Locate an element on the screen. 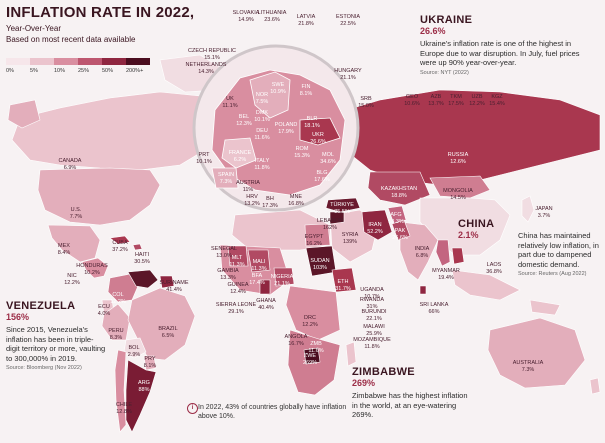 Image resolution: width=605 pixels, height=443 pixels. country-value: 10.2% is located at coordinates (92, 272).